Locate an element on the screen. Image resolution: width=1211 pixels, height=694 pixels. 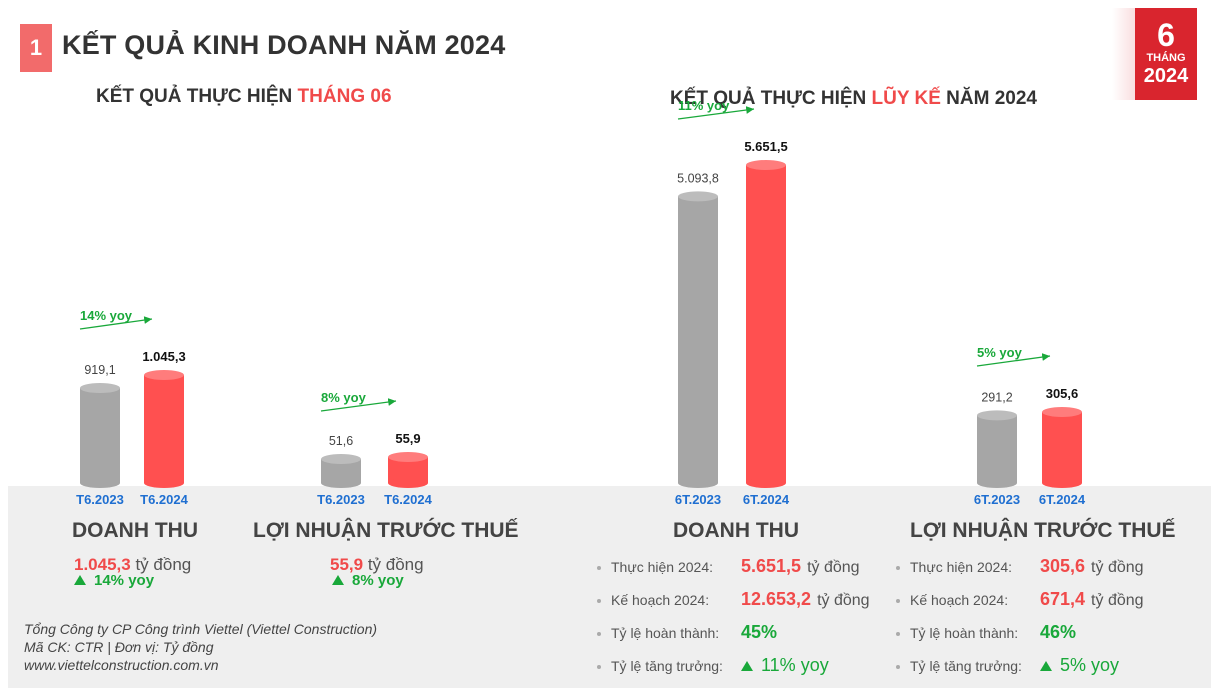
category-label: 6T.2024 is located at coordinates (1062, 499).